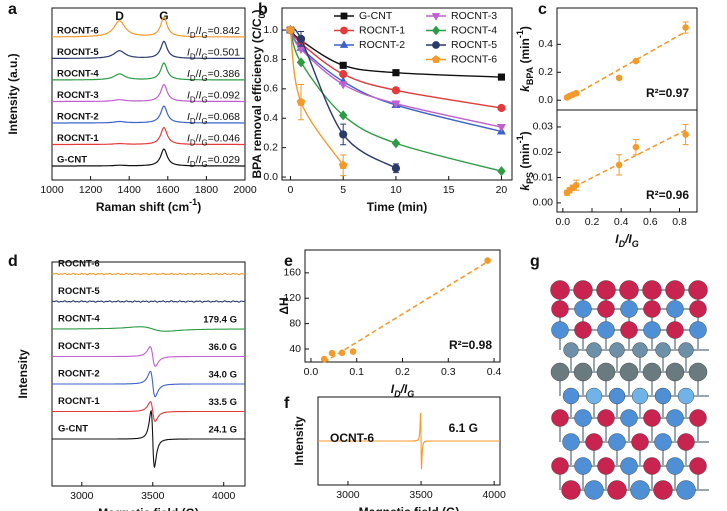 This screenshot has height=511, width=727. I want to click on panel-letter: f, so click(287, 403).